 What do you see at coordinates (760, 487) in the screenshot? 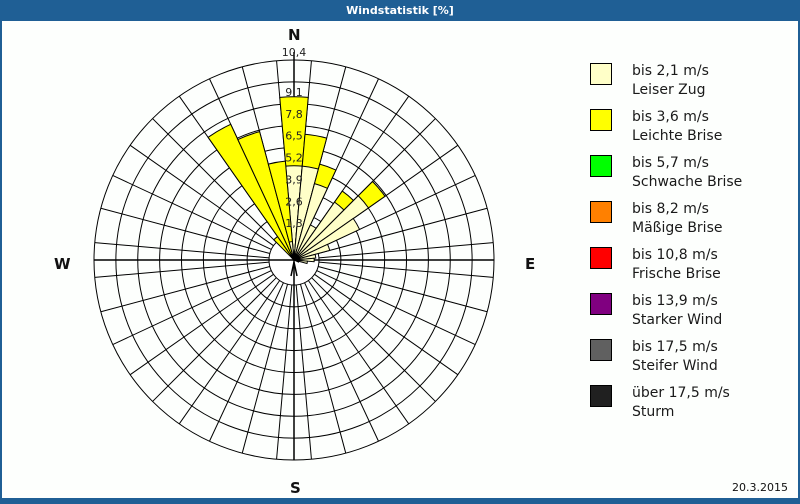
I see `date-stamp: 20.3.2015` at bounding box center [760, 487].